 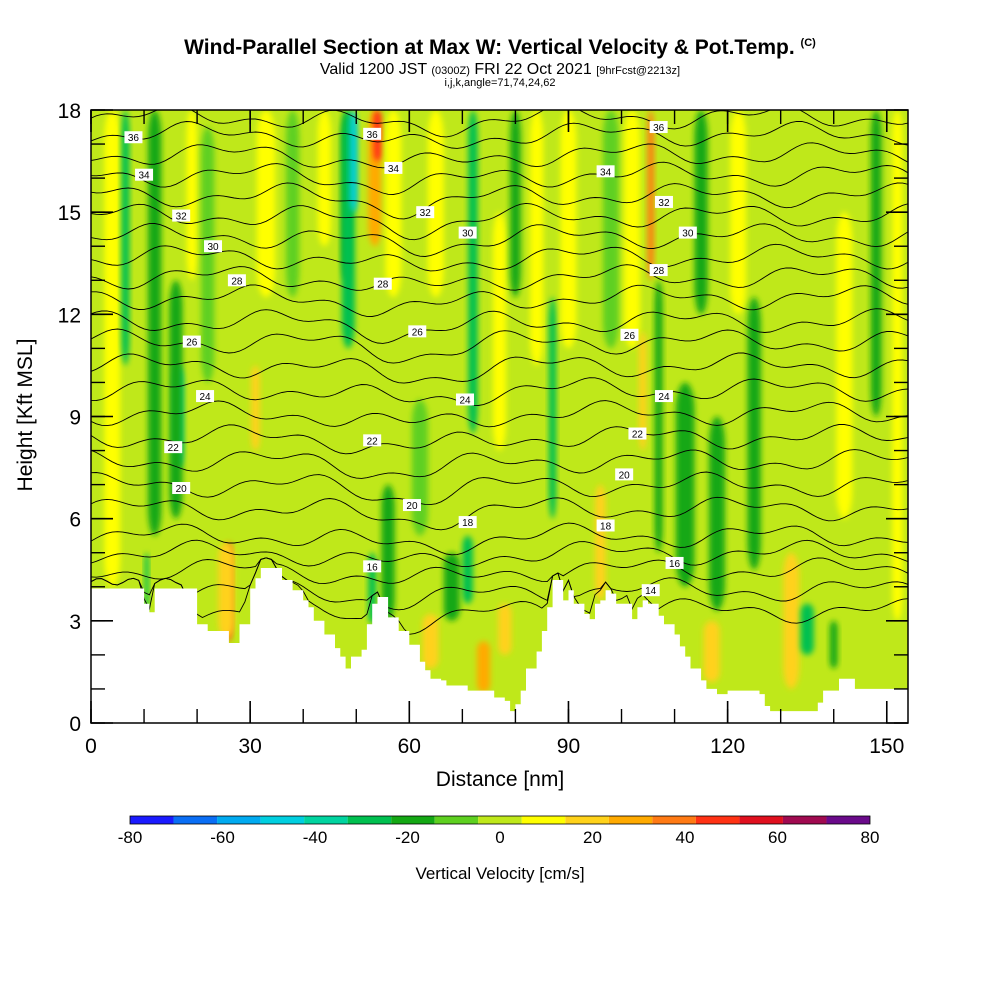 I want to click on y-tick-label: 15, so click(x=69, y=213).